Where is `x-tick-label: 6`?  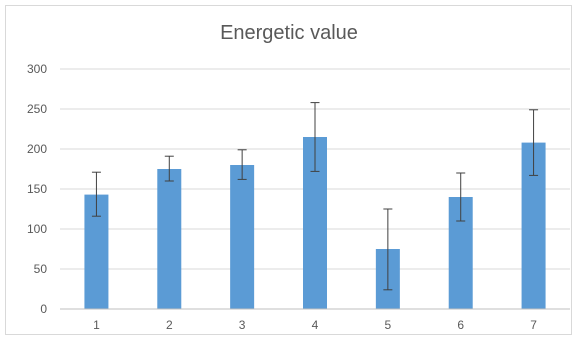 x-tick-label: 6 is located at coordinates (460, 325).